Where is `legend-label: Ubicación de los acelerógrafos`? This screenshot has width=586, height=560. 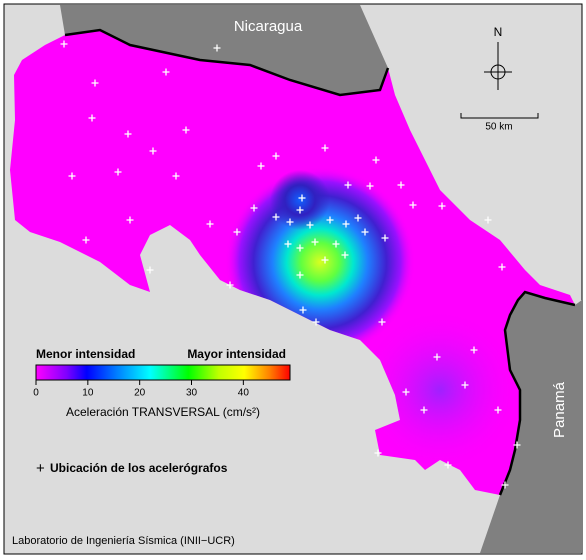 legend-label: Ubicación de los acelerógrafos is located at coordinates (139, 468).